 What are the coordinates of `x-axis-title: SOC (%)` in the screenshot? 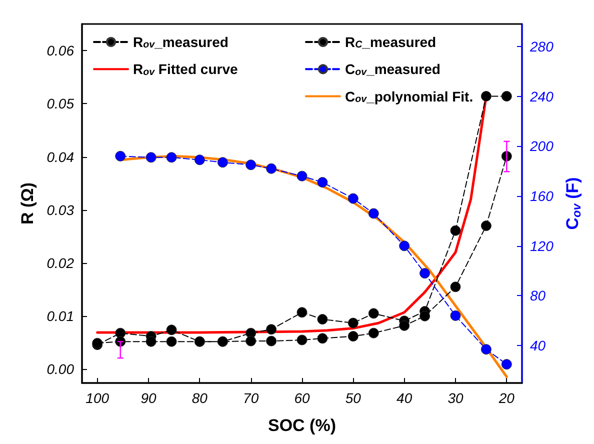 It's located at (302, 425).